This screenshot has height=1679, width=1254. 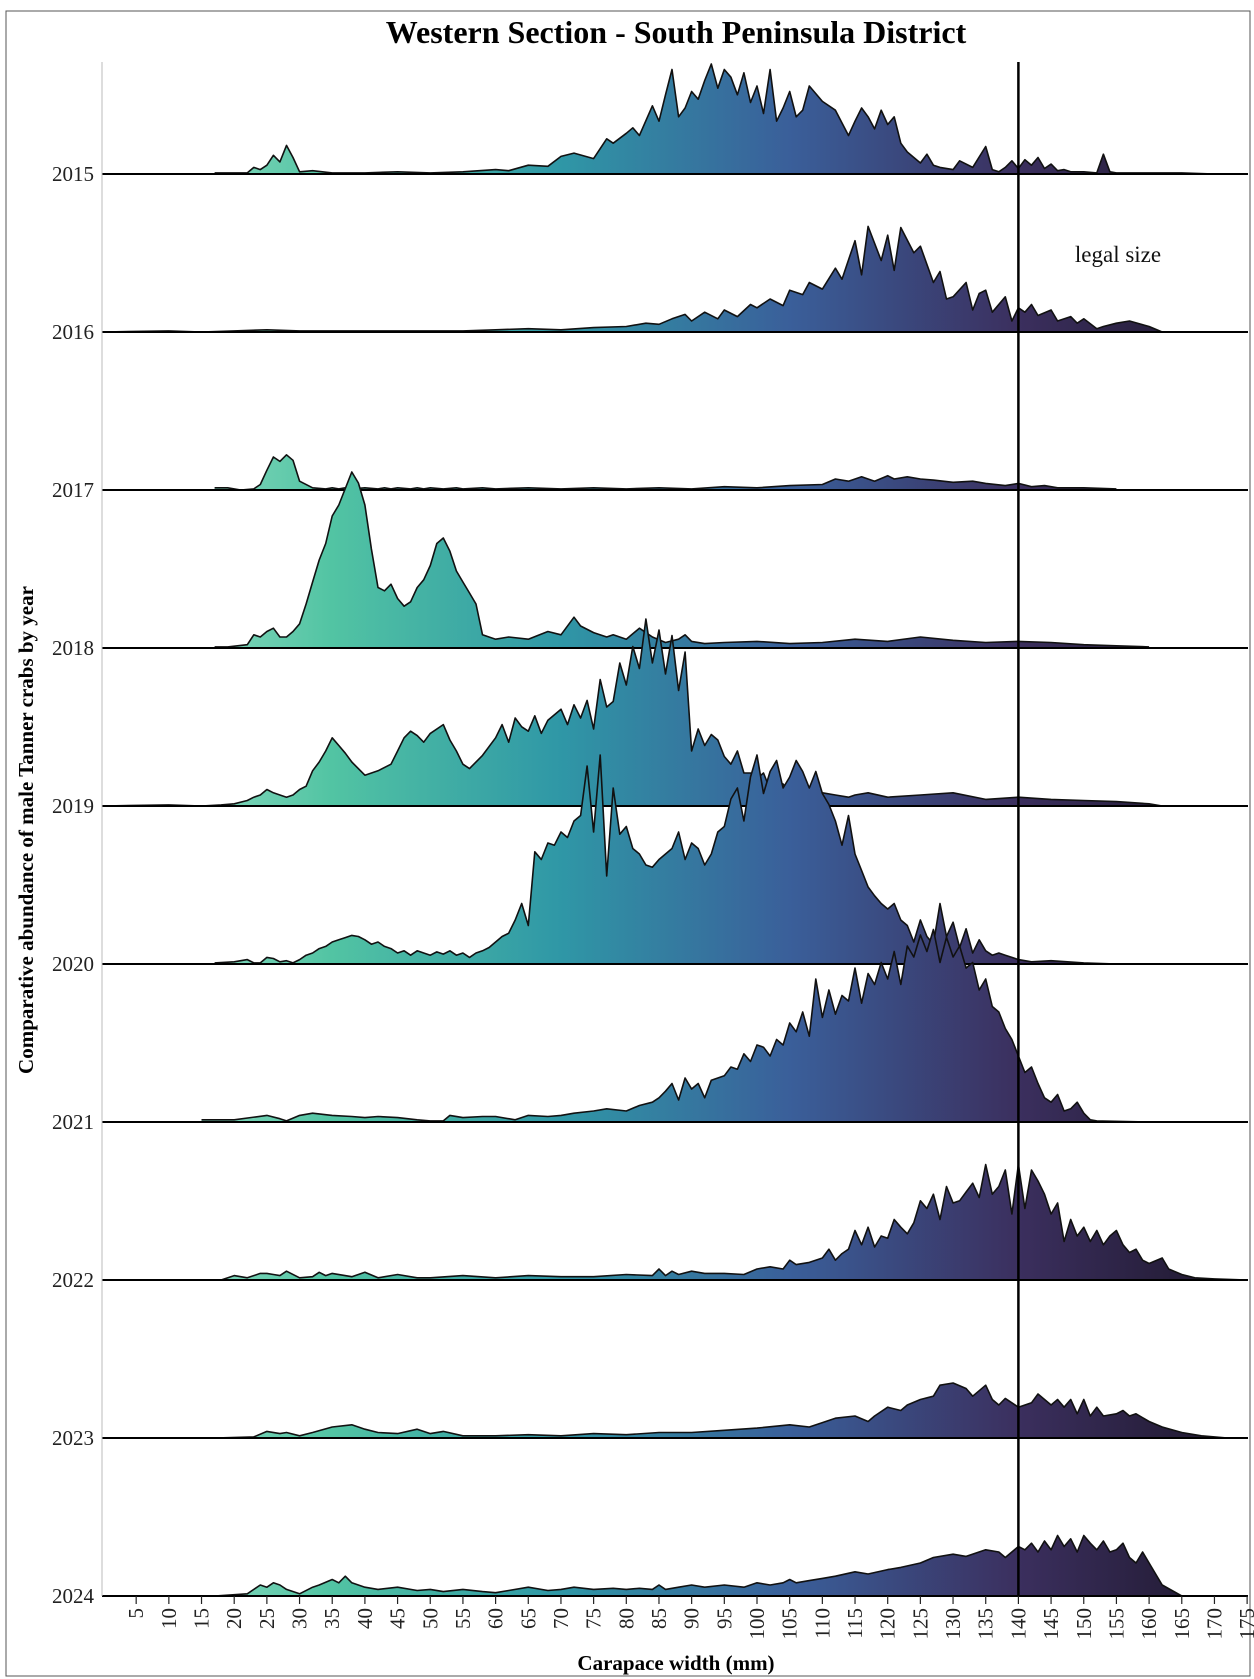 I want to click on x-tick-label: 80, so click(x=626, y=1618).